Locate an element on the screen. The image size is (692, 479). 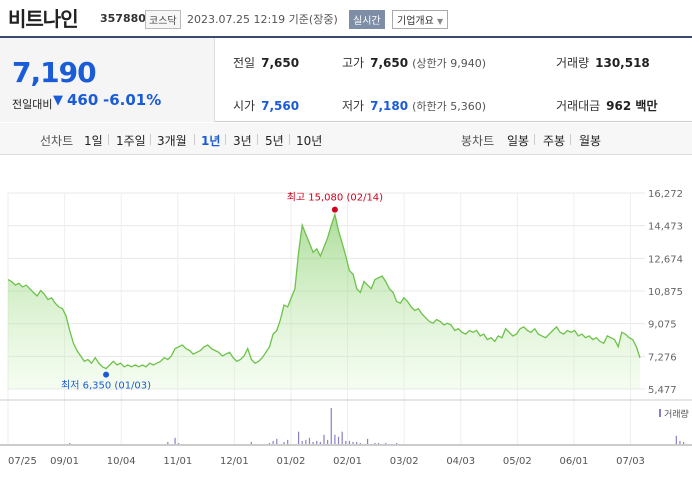
open-value: 7,560 is located at coordinates (280, 106).